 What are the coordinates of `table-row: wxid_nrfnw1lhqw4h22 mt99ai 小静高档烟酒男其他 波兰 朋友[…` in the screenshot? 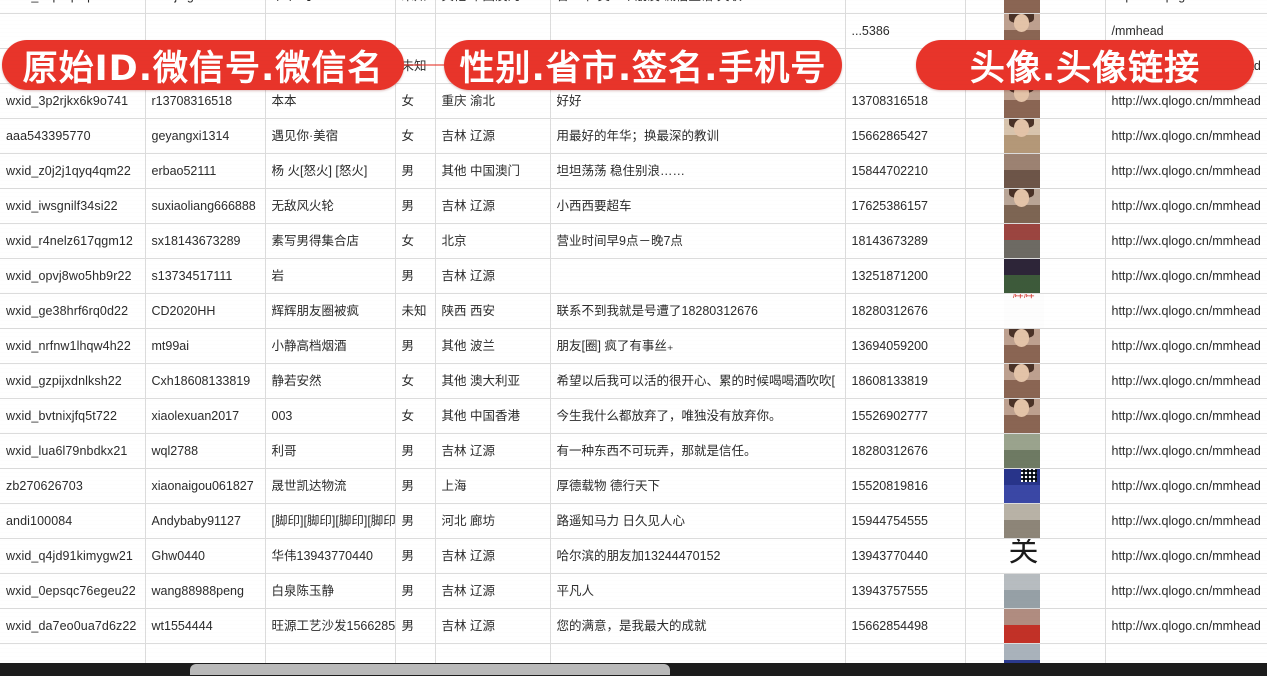 It's located at (633, 346).